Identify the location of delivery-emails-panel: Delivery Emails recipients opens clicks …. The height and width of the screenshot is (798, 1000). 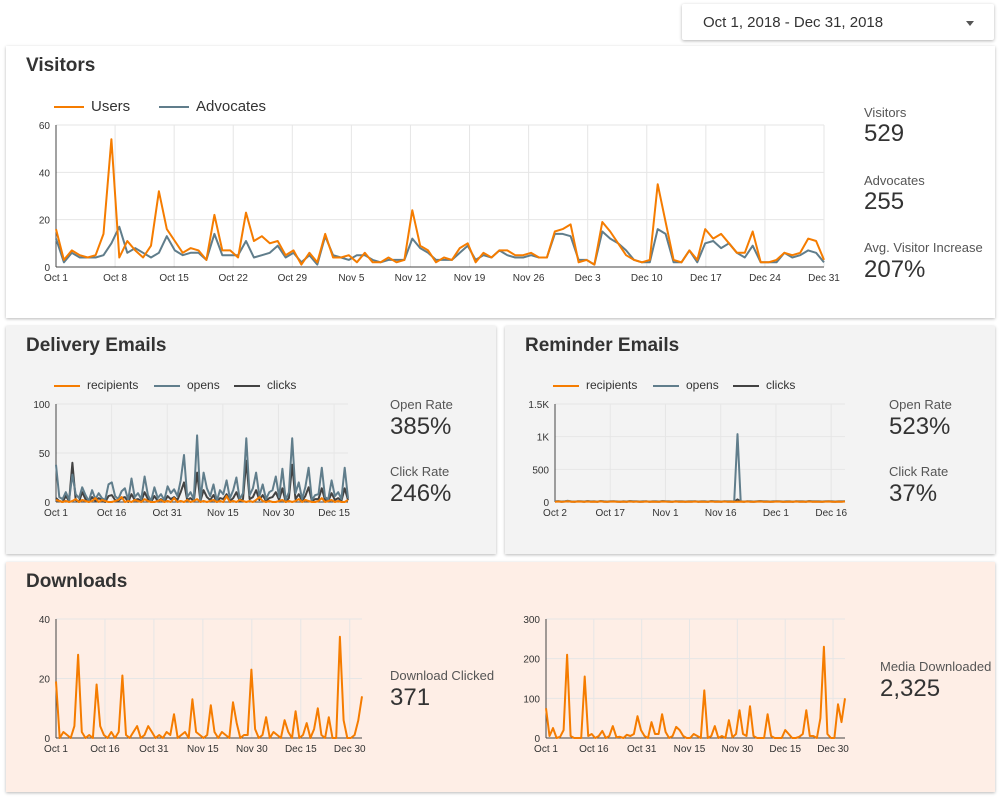
(251, 440).